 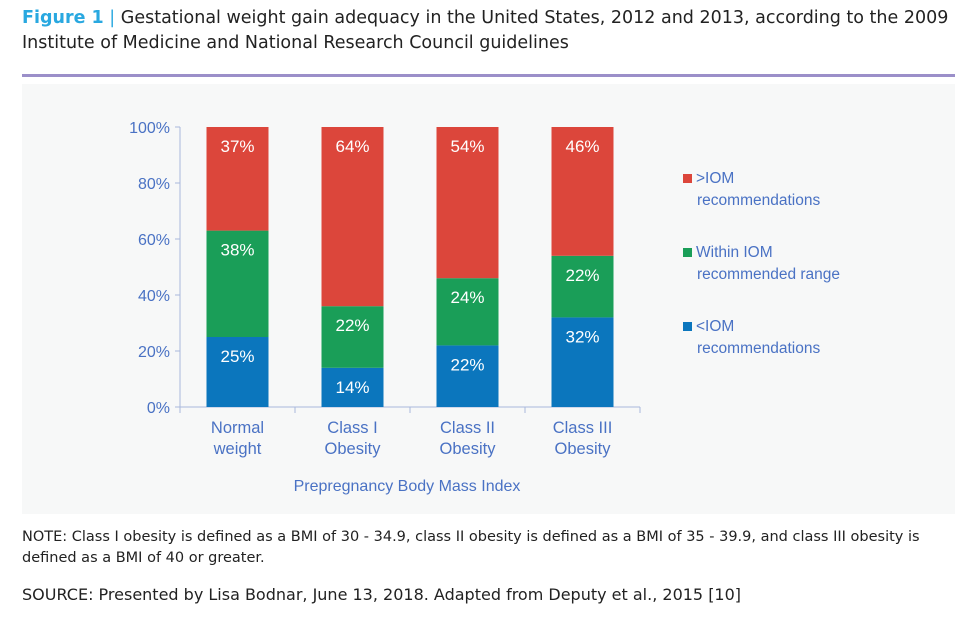 What do you see at coordinates (583, 428) in the screenshot?
I see `x-tick-label: Class III` at bounding box center [583, 428].